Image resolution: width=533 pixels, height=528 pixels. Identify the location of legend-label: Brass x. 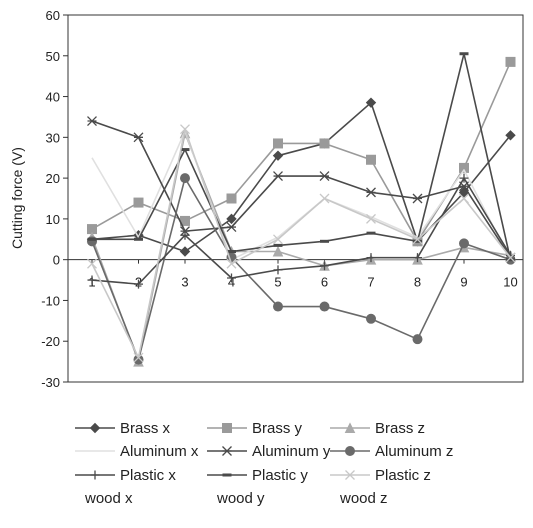
(145, 428).